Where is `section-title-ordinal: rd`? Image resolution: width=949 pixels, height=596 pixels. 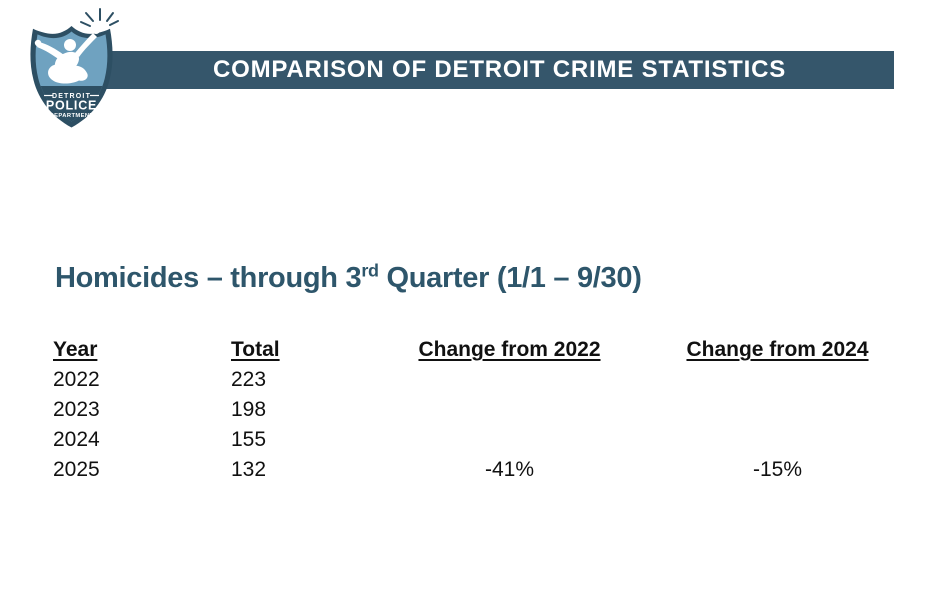 section-title-ordinal: rd is located at coordinates (370, 270).